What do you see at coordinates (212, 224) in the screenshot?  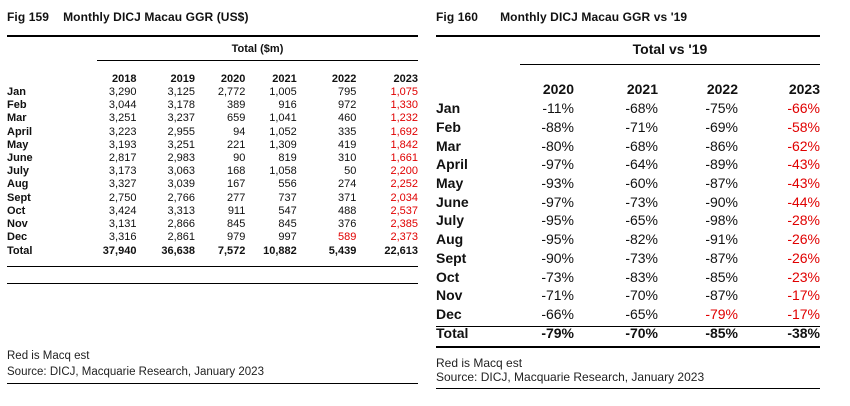 I see `table-row: Nov 3,131 2,866 845 845 376 2,385` at bounding box center [212, 224].